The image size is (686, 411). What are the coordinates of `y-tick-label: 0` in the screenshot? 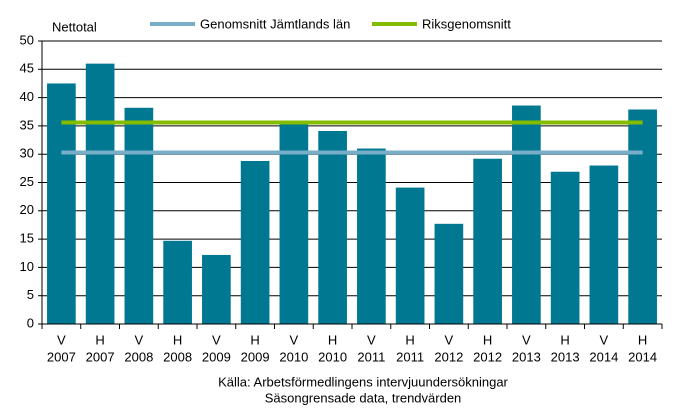 It's located at (30, 322).